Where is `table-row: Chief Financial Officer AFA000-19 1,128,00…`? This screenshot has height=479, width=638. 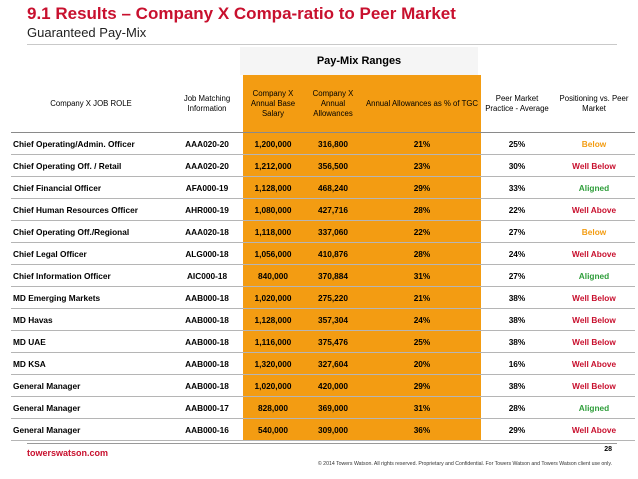
table-row: Chief Financial Officer AFA000-19 1,128,00… is located at coordinates (323, 187).